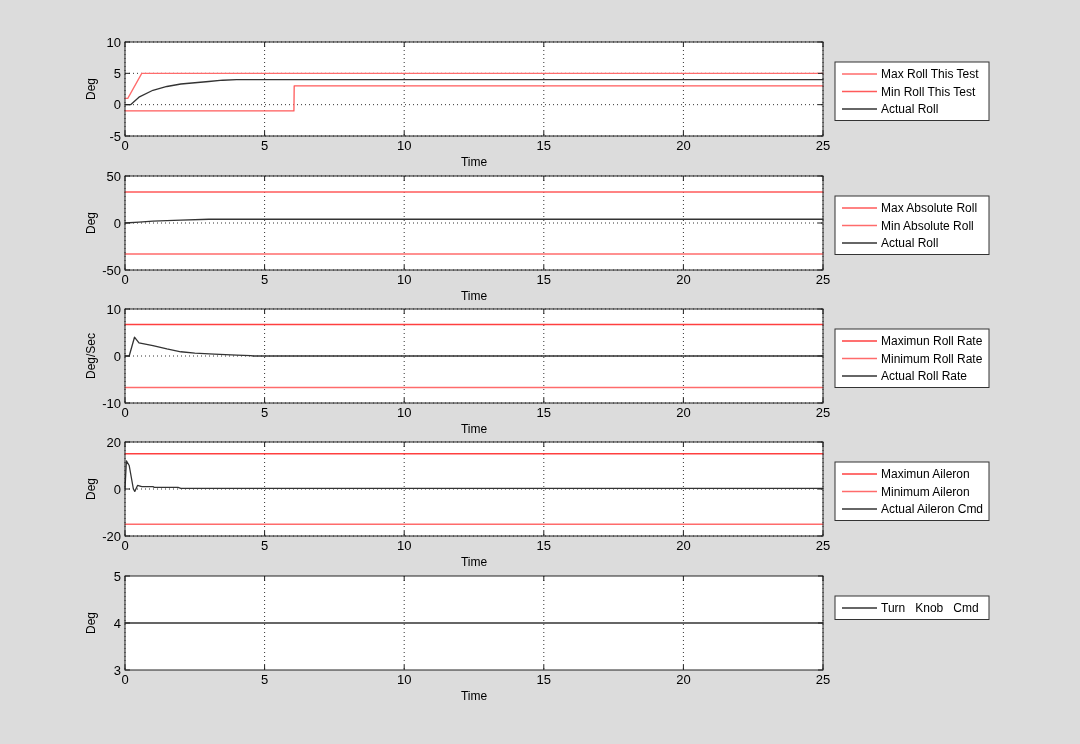 The image size is (1080, 744). I want to click on y-tick-label: -50, so click(111, 270).